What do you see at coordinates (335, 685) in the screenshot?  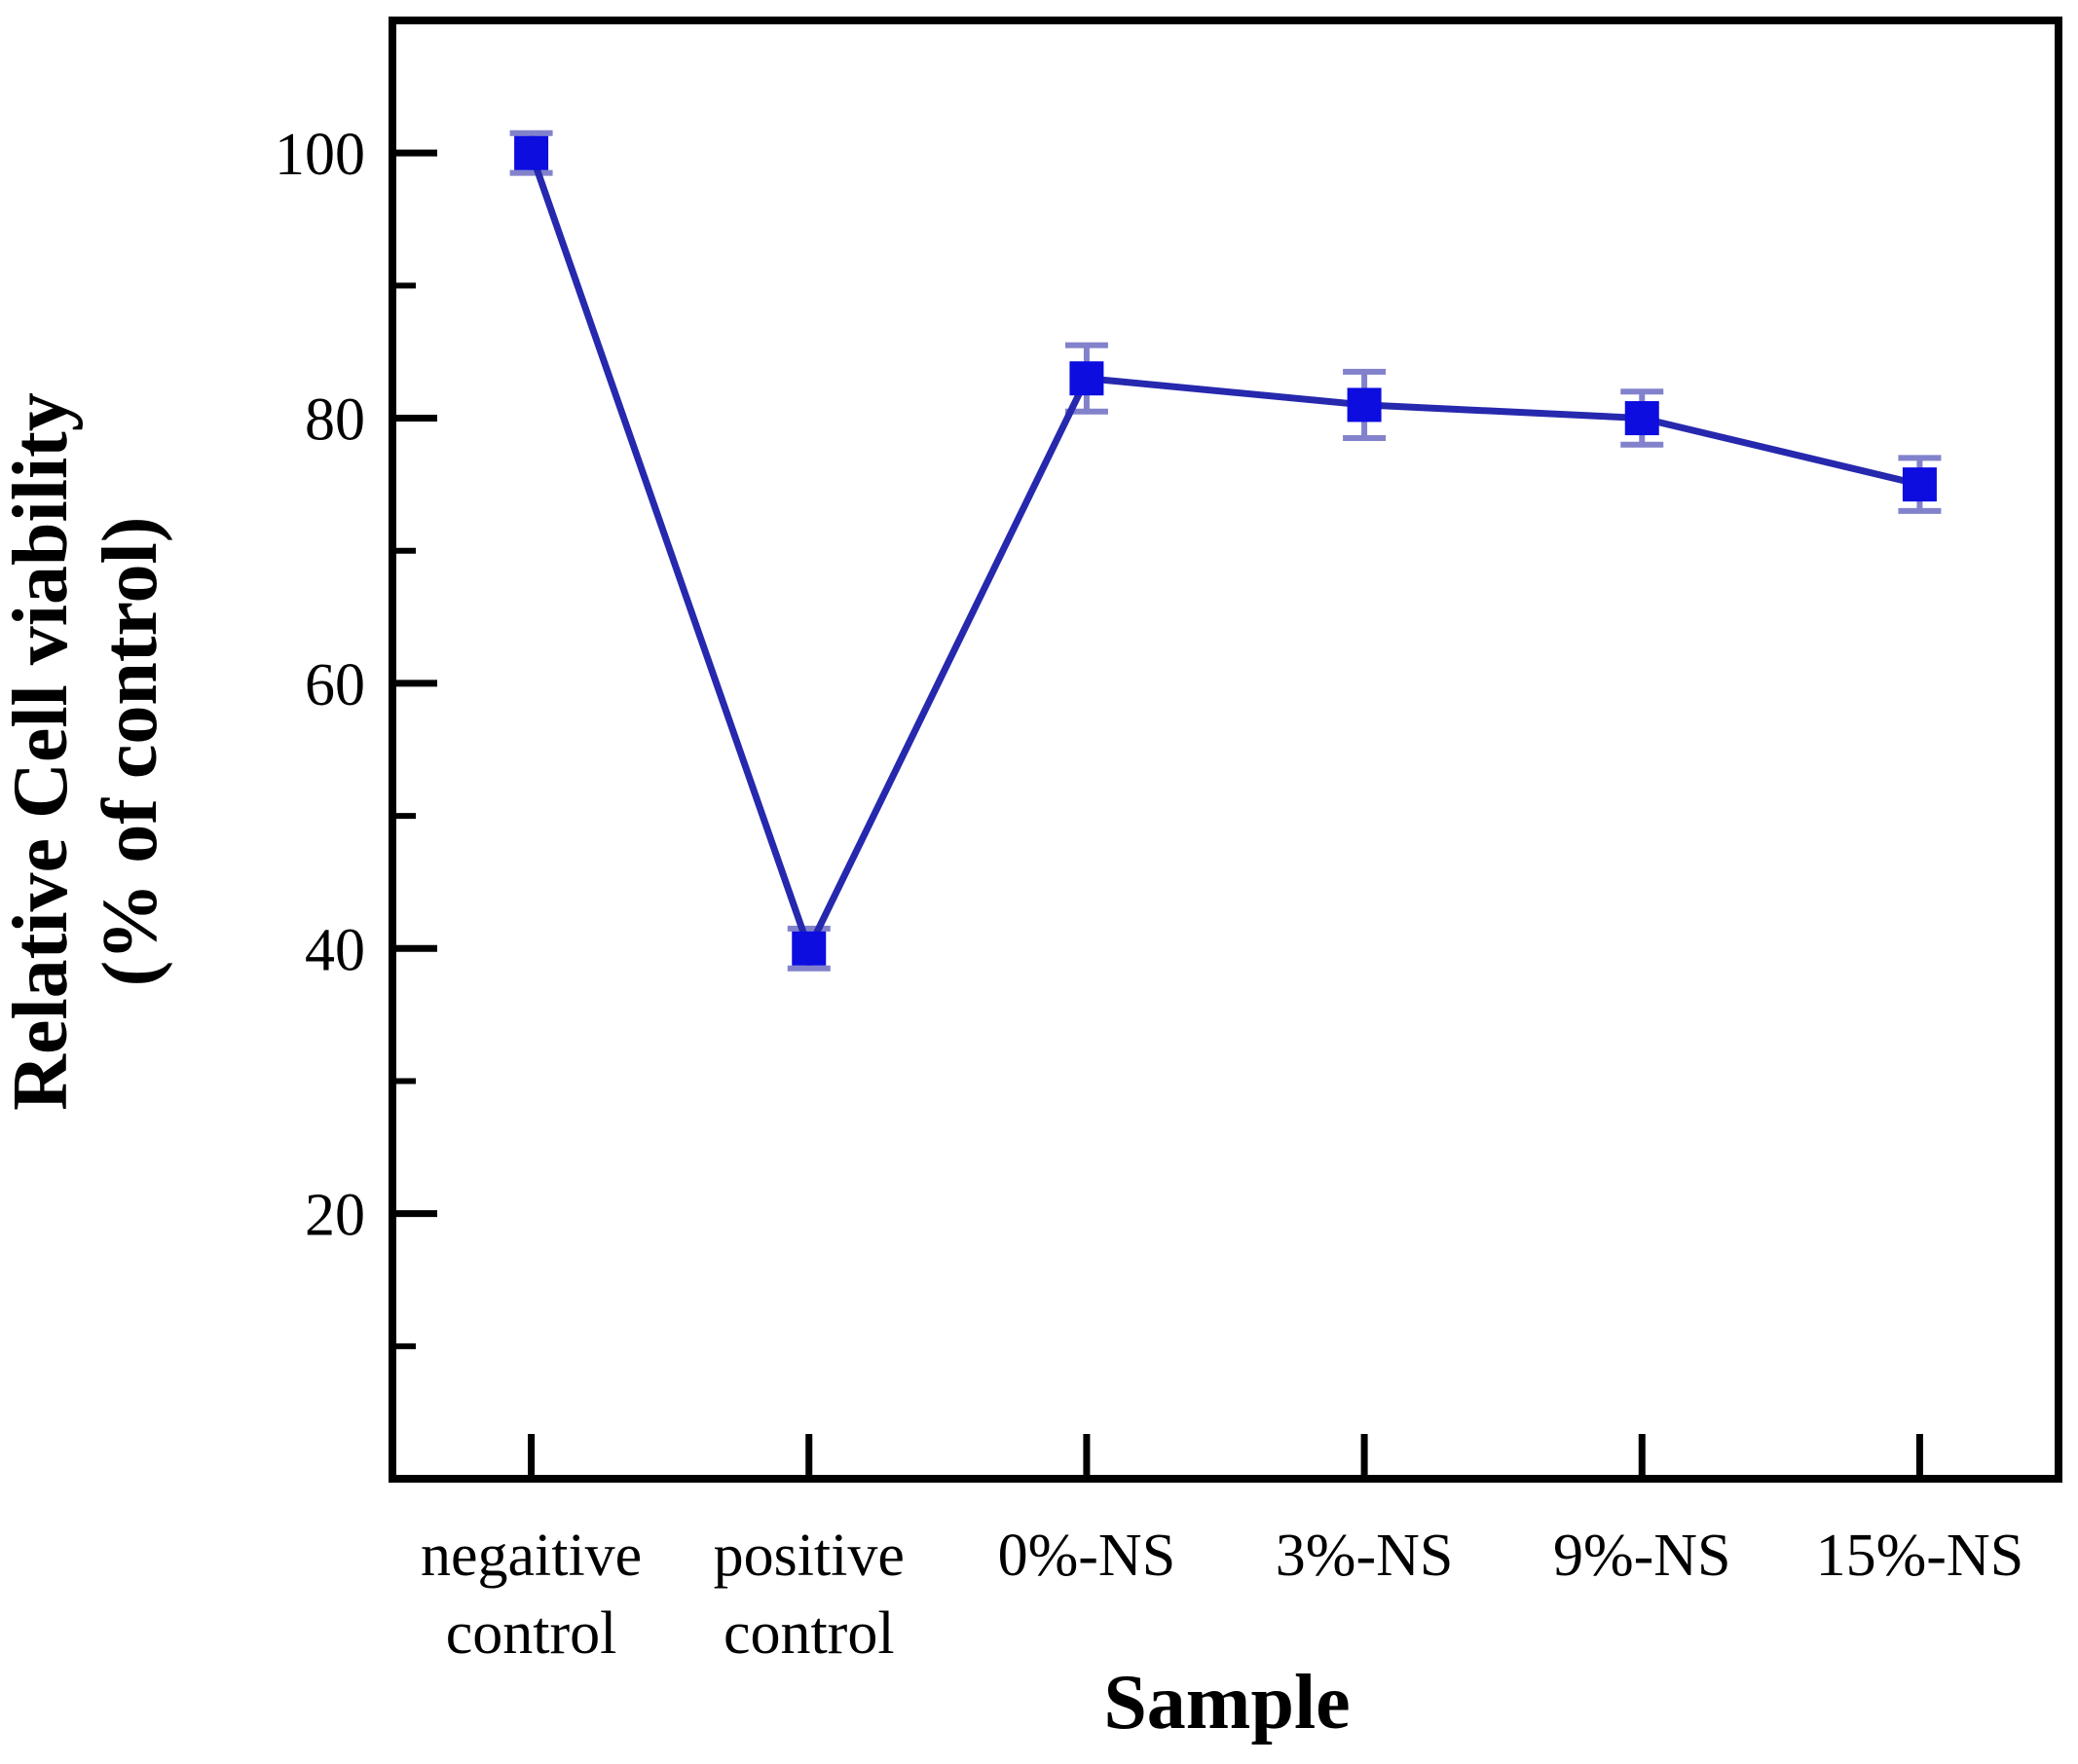 I see `y-tick-label: 60` at bounding box center [335, 685].